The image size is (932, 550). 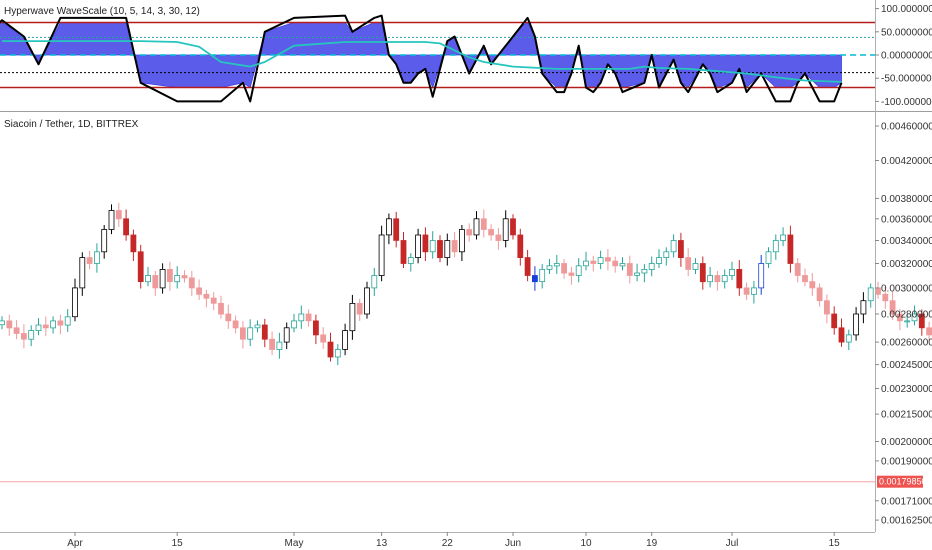 What do you see at coordinates (906, 199) in the screenshot?
I see `price-tick-label: 0.00380000` at bounding box center [906, 199].